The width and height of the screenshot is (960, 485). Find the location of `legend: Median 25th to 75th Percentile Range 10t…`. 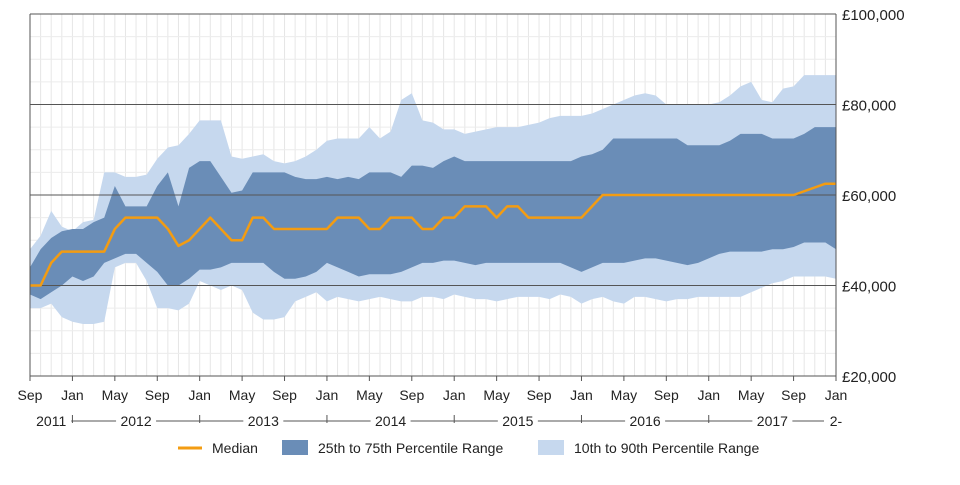

legend: Median 25th to 75th Percentile Range 10t… is located at coordinates (468, 448).